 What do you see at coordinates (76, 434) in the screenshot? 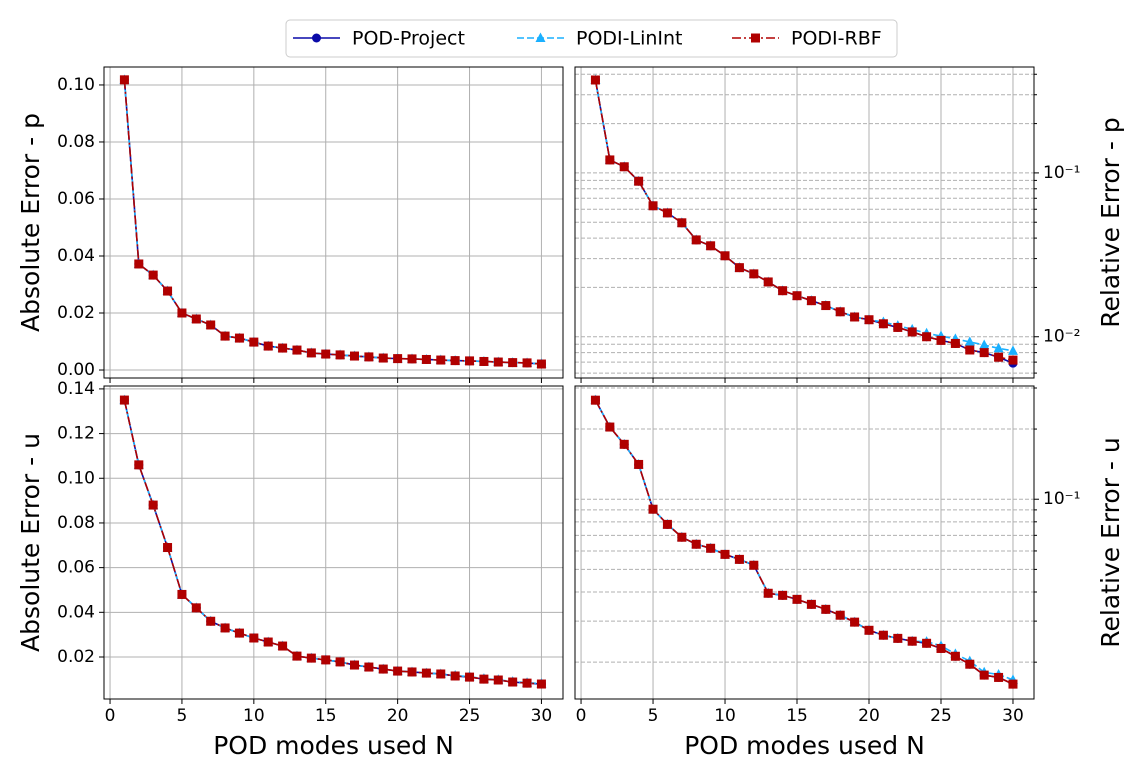
I see `y-tick-label: 0.12` at bounding box center [76, 434].